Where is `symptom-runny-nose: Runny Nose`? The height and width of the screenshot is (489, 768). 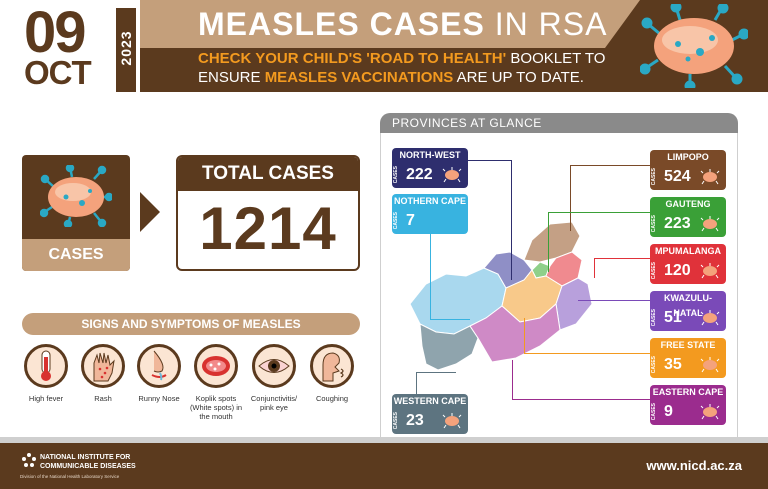
symptom-runny-nose: Runny Nose is located at coordinates (159, 373).